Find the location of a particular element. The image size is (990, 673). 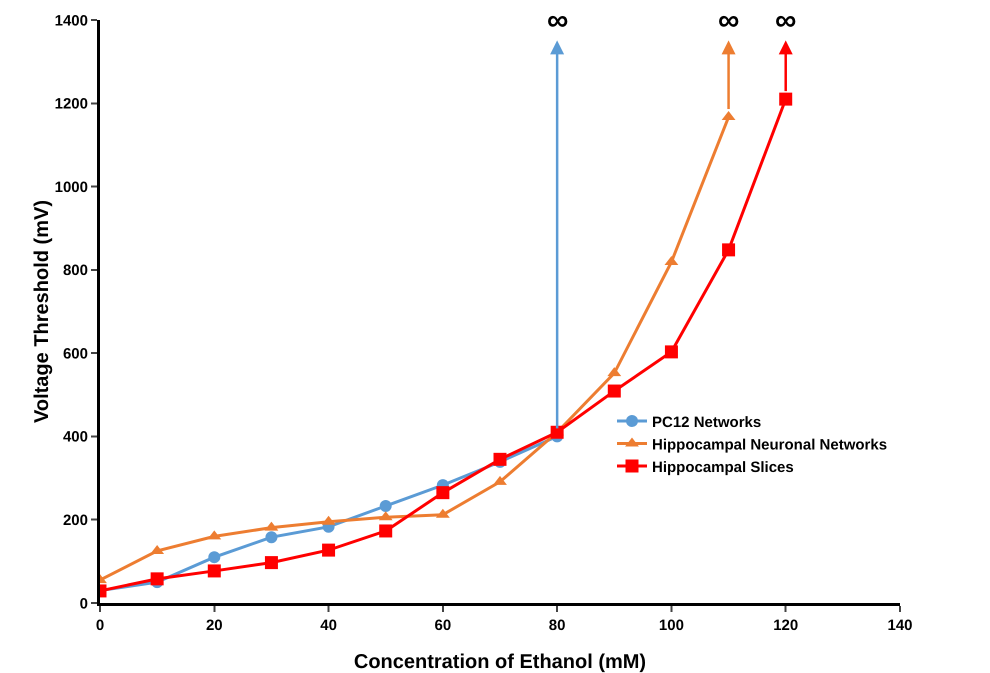

x-tick-label: 80 is located at coordinates (557, 625).